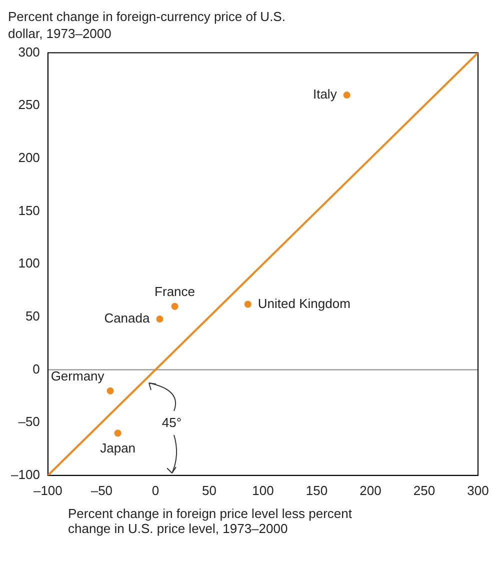 This screenshot has width=500, height=566. I want to click on y-tick-label: 50, so click(32, 316).